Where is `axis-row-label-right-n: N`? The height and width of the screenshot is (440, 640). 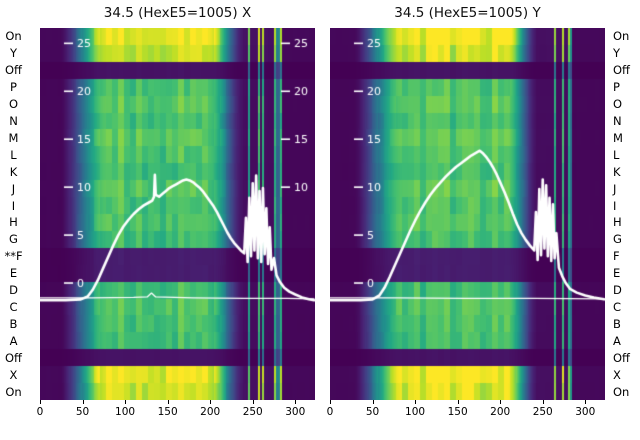 axis-row-label-right-n: N is located at coordinates (617, 121).